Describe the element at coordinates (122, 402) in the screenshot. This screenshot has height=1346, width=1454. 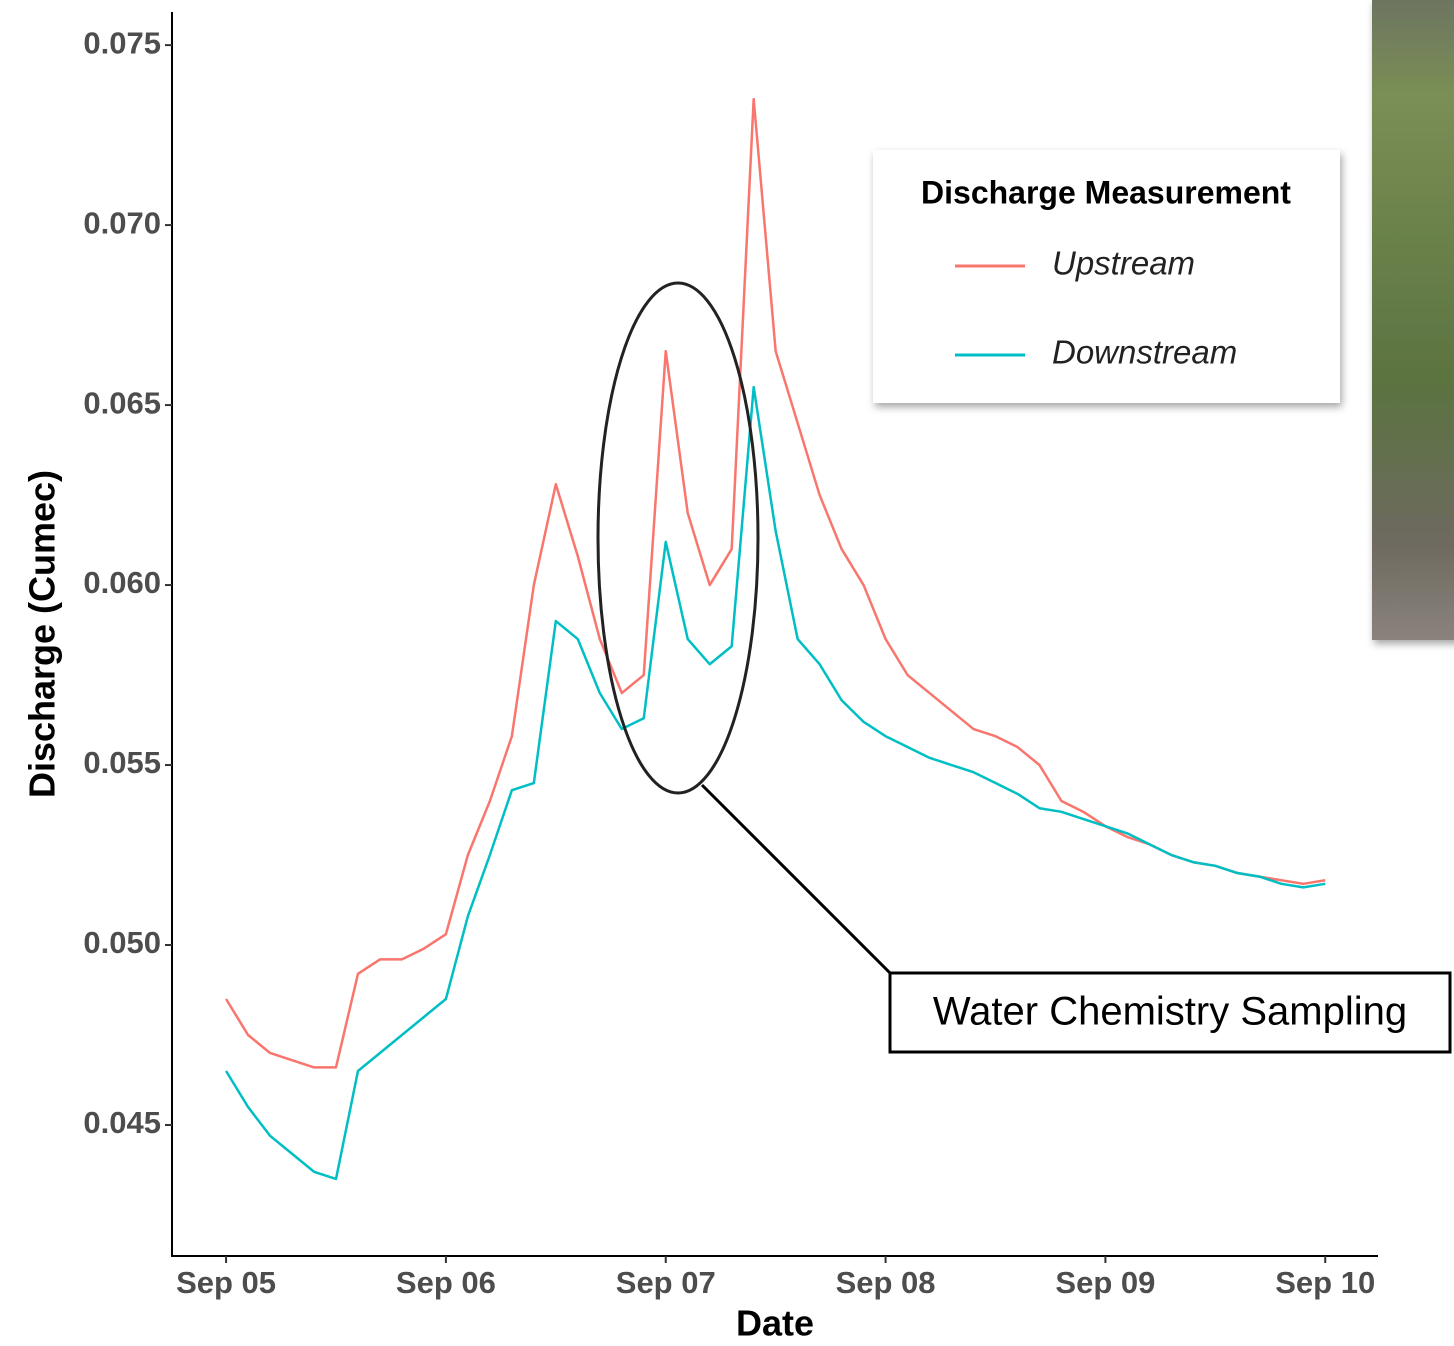
I see `y-tick-label: 0.065` at that location.